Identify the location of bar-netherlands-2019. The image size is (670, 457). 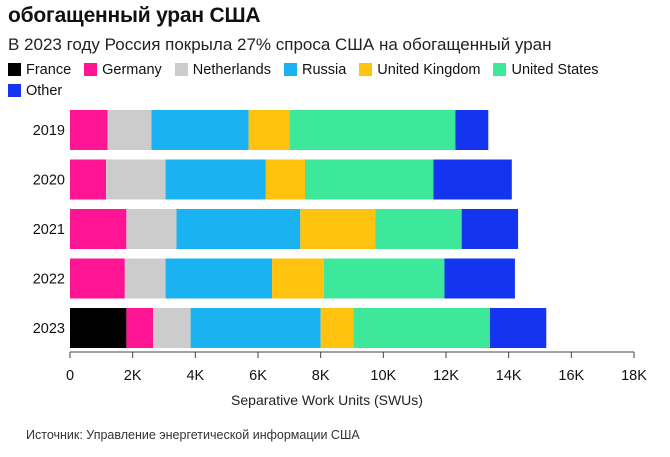
(129, 130).